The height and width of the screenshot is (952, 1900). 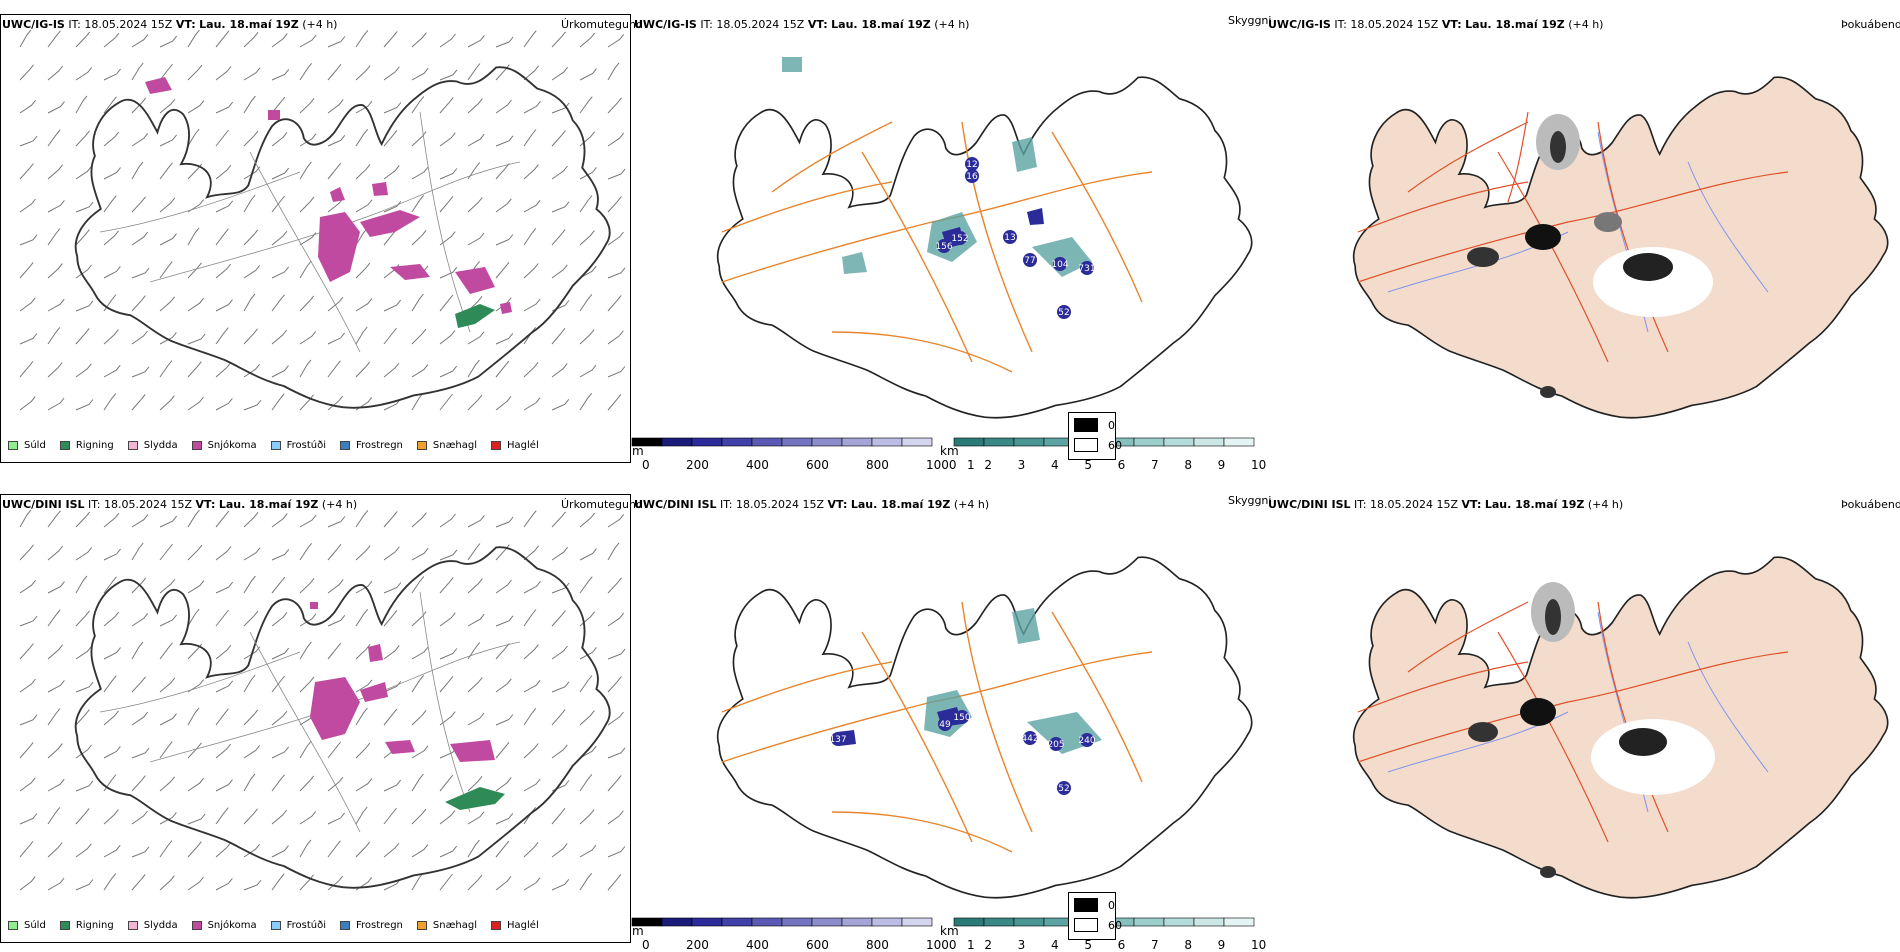 I want to click on scale-tick-label: 800, so click(x=877, y=465).